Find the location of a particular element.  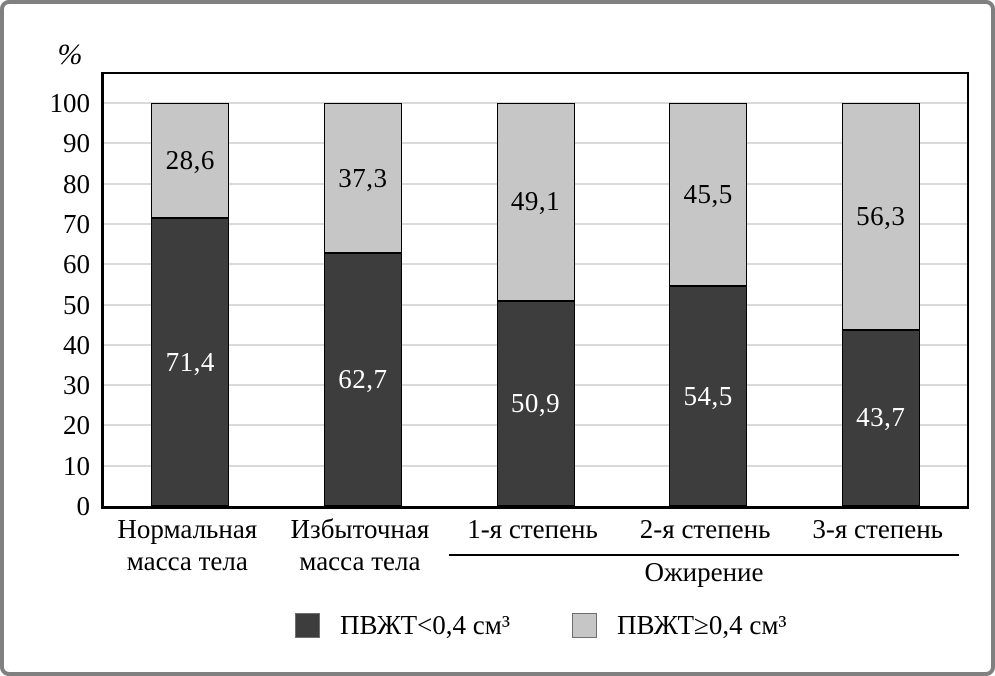

x-tick-label: Избыточная масса тела is located at coordinates (360, 545).